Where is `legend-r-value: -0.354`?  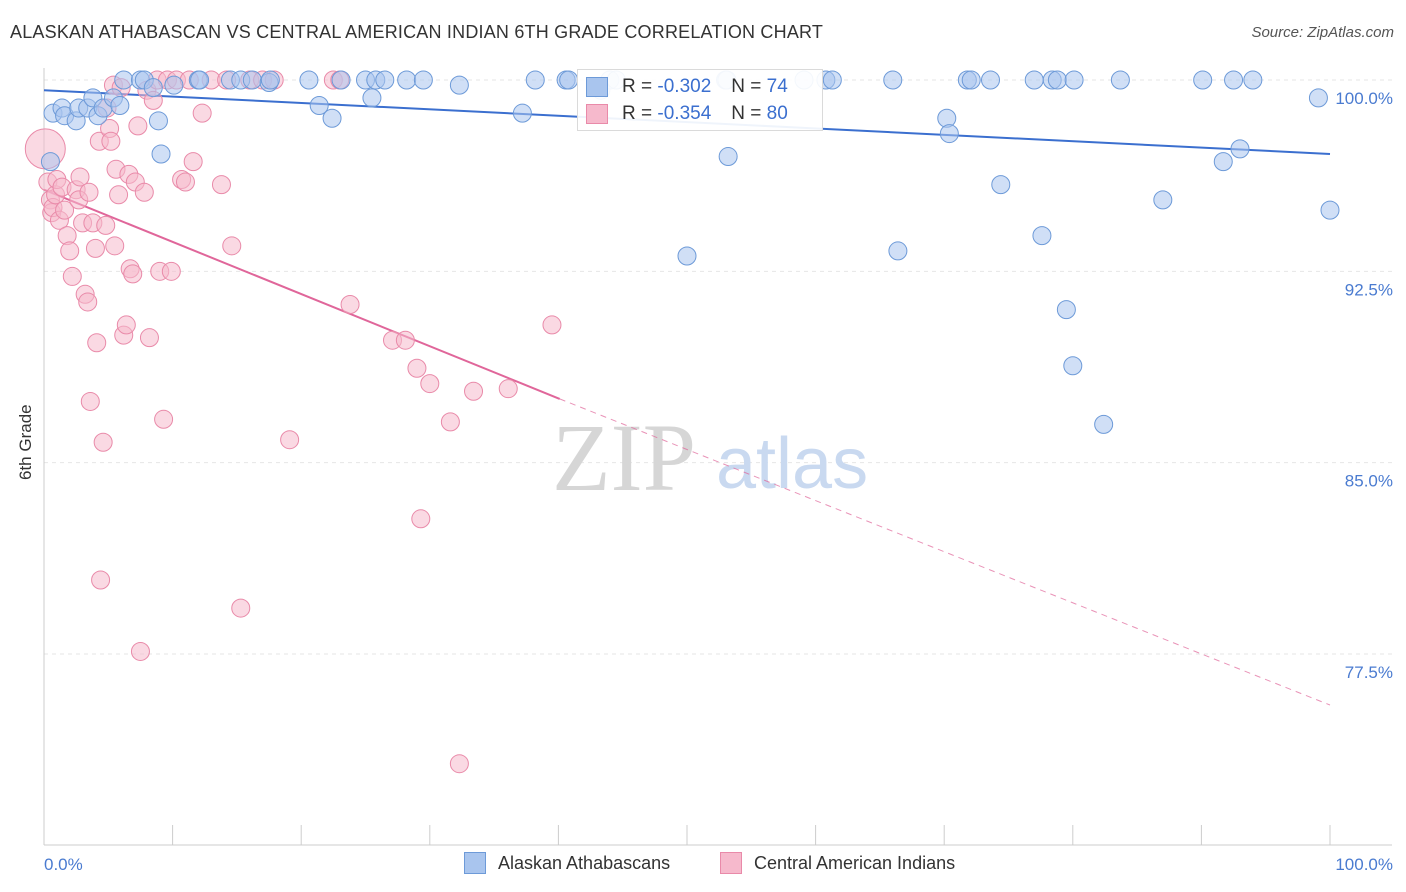
legend-r-value: -0.354 is located at coordinates (684, 113).